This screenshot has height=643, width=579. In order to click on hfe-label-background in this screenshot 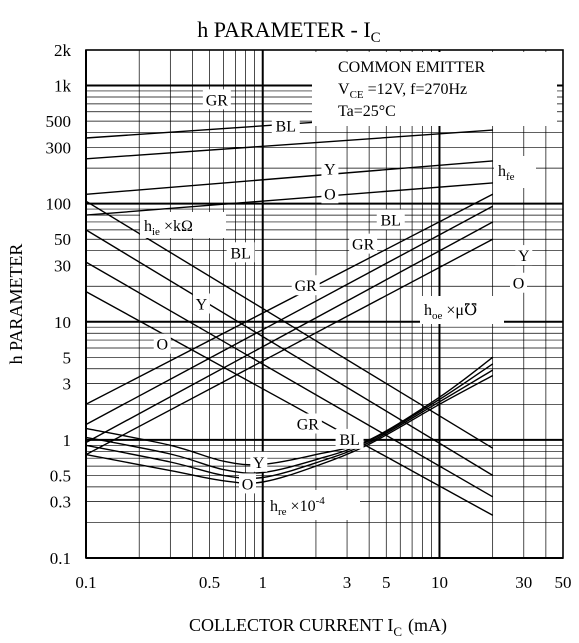, I will do `click(515, 172)`.